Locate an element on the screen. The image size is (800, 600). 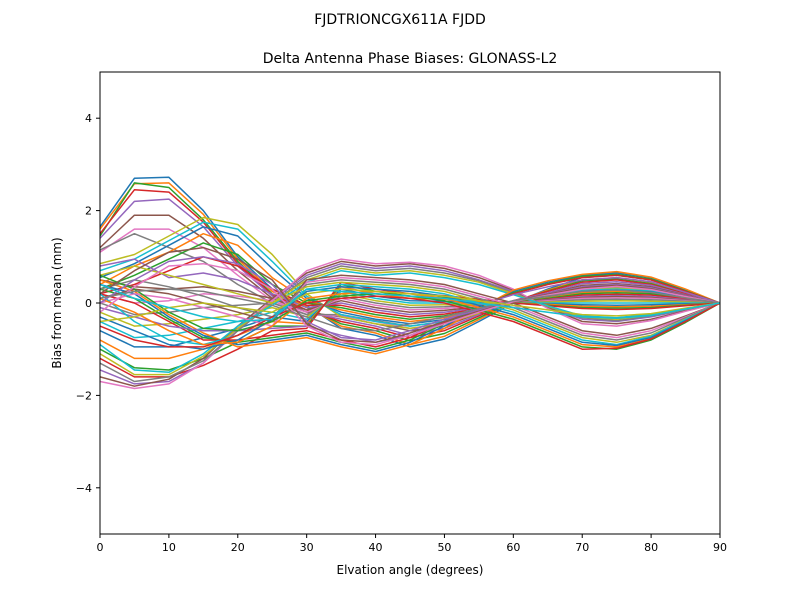
chart-title: Delta Antenna Phase Biases: GLONASS-L2 is located at coordinates (410, 59).